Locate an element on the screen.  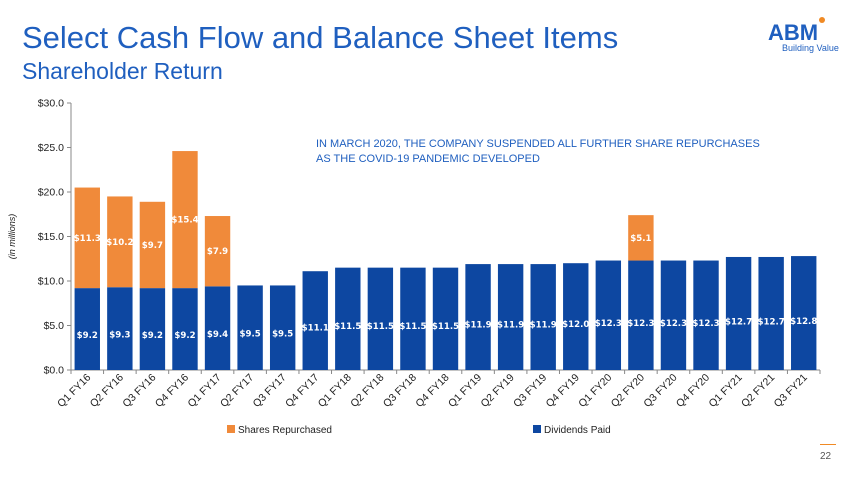
abm-logo: ABM Building Value is located at coordinates (803, 35).